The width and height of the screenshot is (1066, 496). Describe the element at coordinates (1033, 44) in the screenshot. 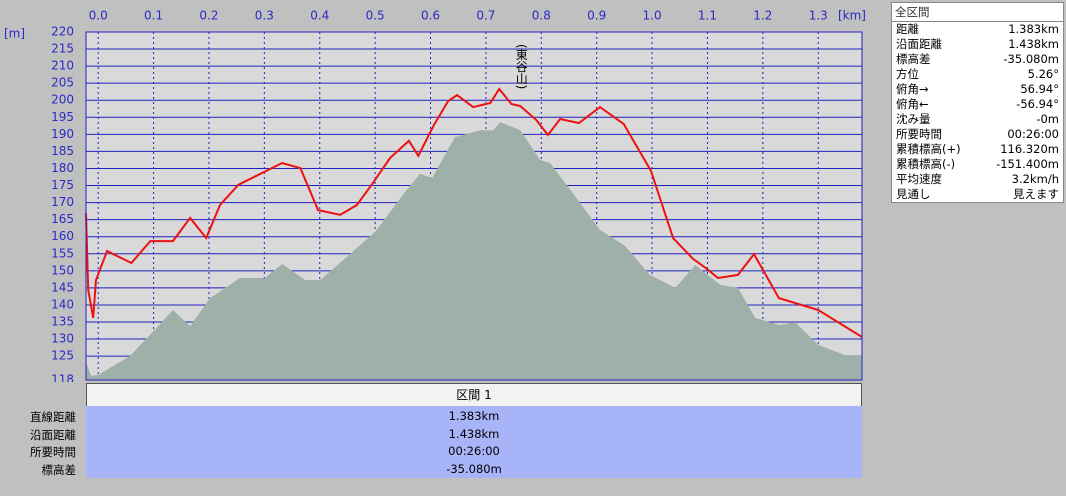

I see `summary-value: 1.438km` at that location.